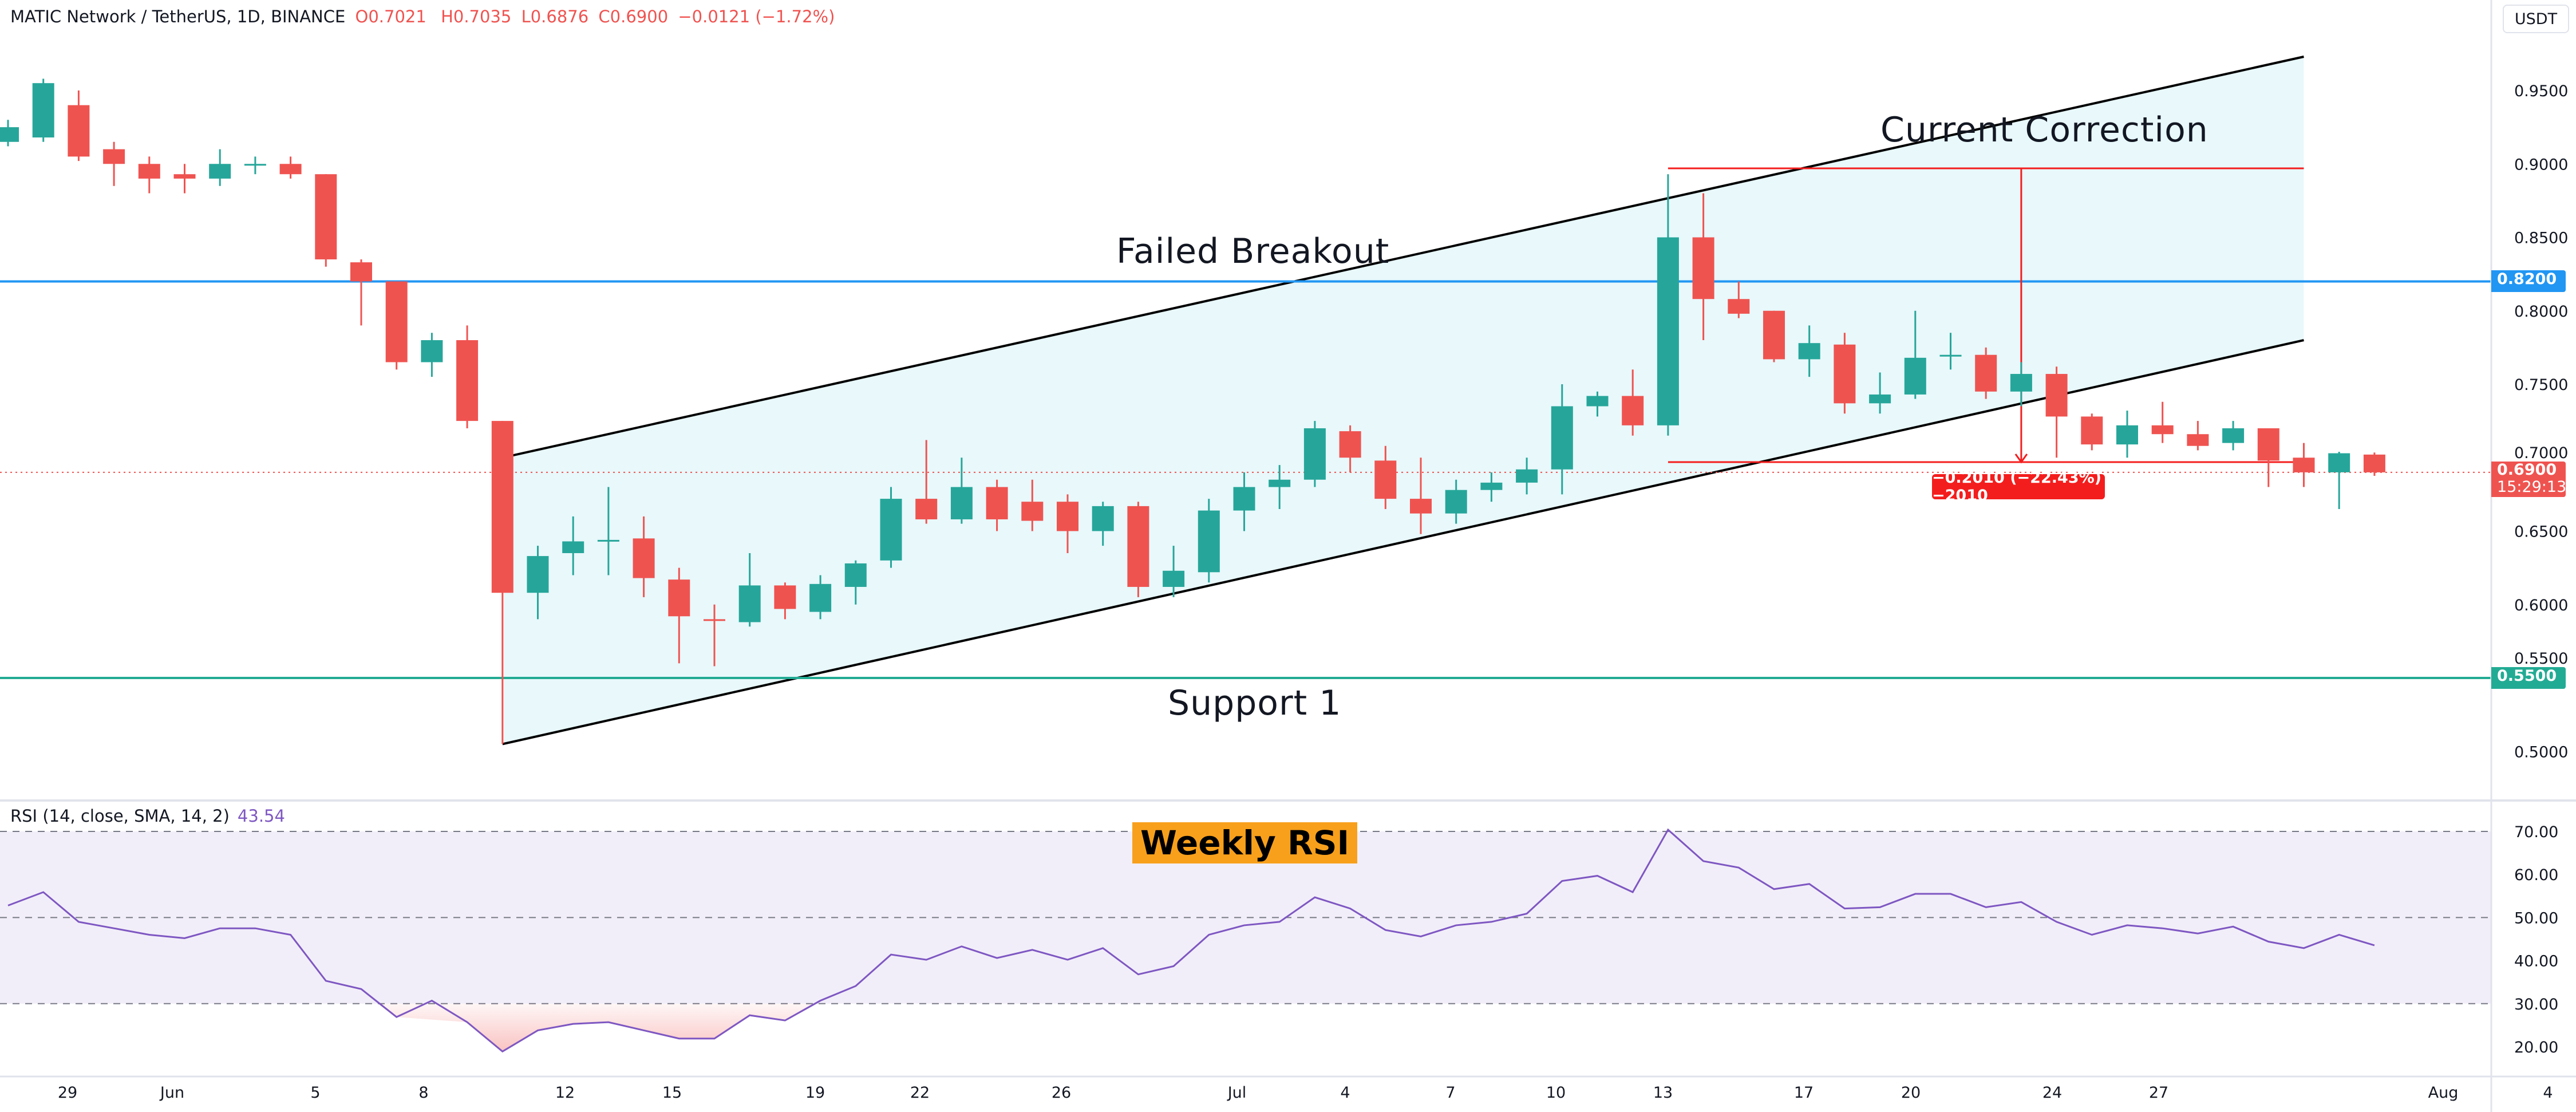 The image size is (2576, 1112). I want to click on price-tick-label: 0.7500, so click(2541, 385).